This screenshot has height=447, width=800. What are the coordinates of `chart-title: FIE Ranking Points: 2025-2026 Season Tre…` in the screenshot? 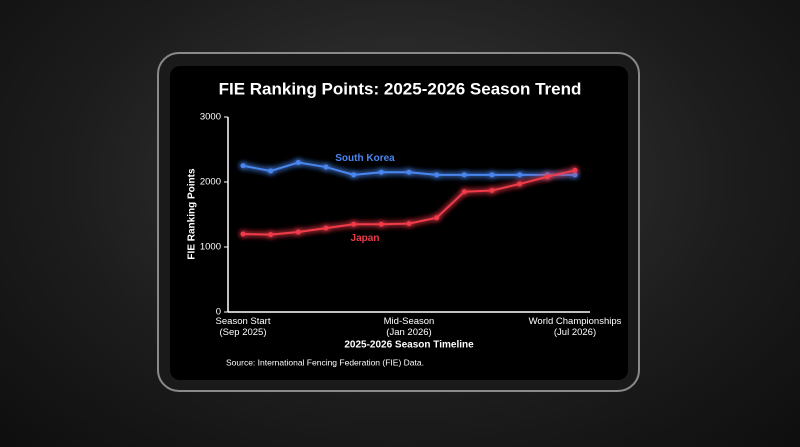 It's located at (400, 88).